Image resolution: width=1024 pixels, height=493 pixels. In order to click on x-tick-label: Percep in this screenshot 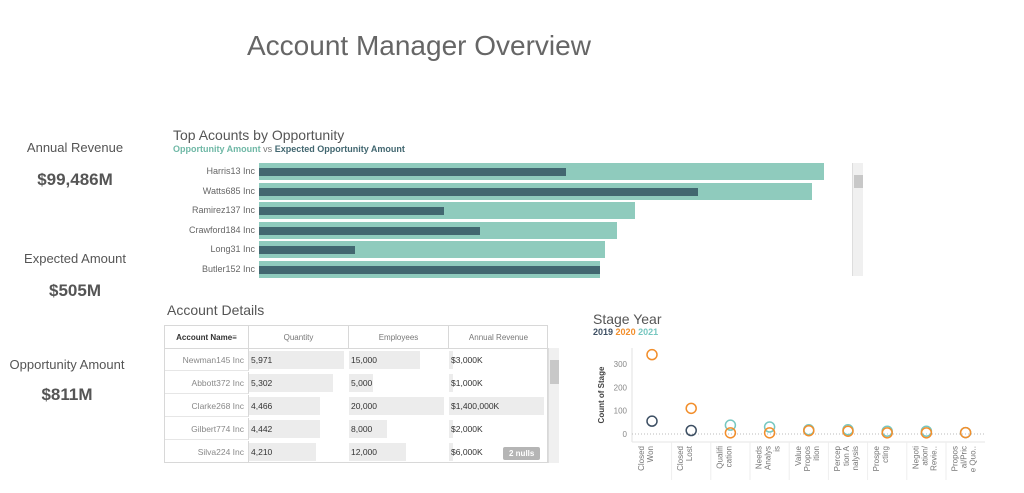, I will do `click(837, 458)`.